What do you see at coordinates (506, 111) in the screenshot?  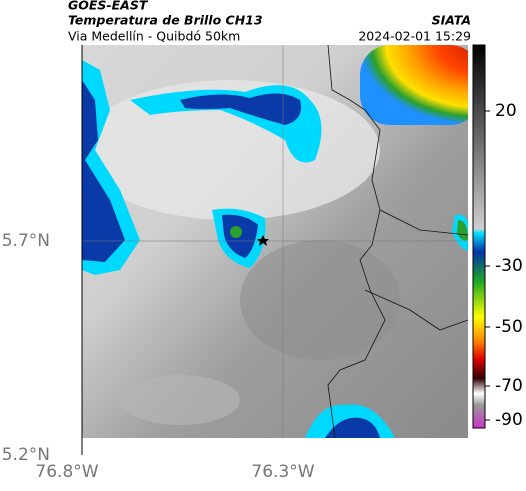 I see `colorbar-tick-label: 20` at bounding box center [506, 111].